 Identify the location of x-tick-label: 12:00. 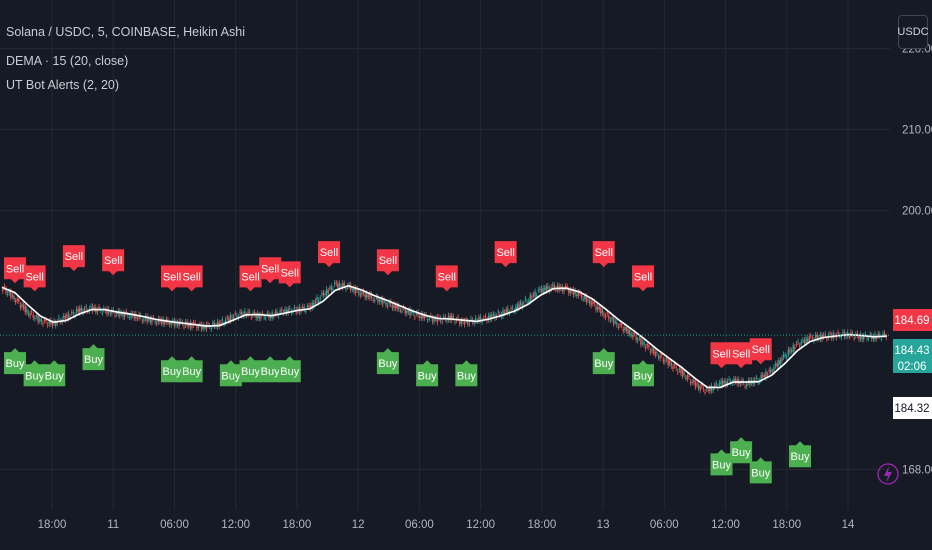
(480, 525).